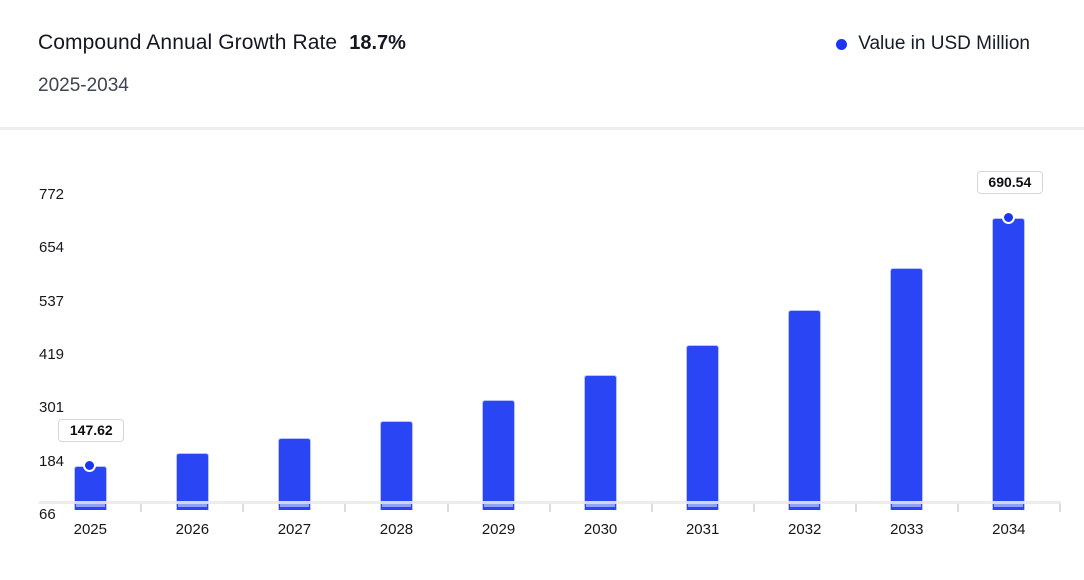  I want to click on y-axis-tick-label: 301, so click(52, 408).